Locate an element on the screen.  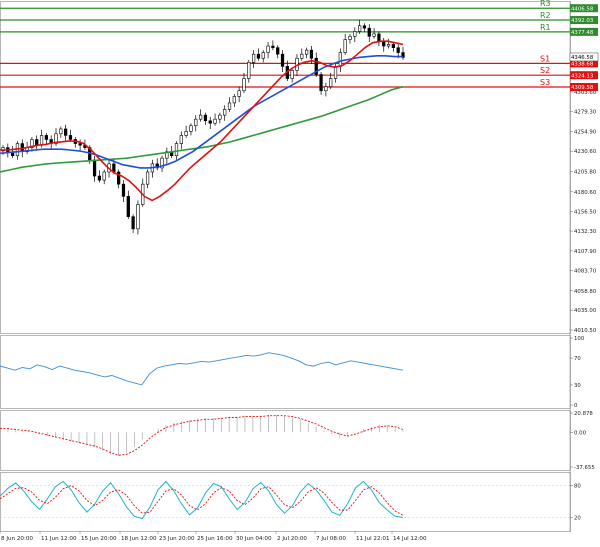
level-price-box-r3 is located at coordinates (584, 8).